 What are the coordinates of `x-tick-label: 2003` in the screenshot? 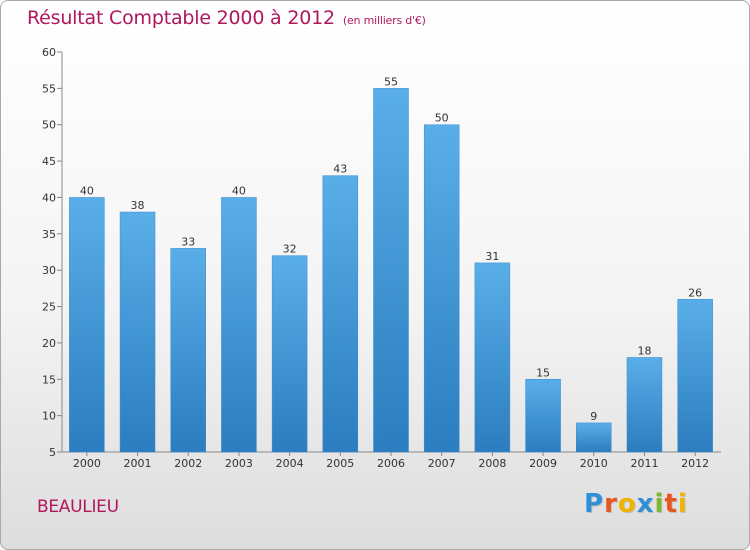 It's located at (239, 463).